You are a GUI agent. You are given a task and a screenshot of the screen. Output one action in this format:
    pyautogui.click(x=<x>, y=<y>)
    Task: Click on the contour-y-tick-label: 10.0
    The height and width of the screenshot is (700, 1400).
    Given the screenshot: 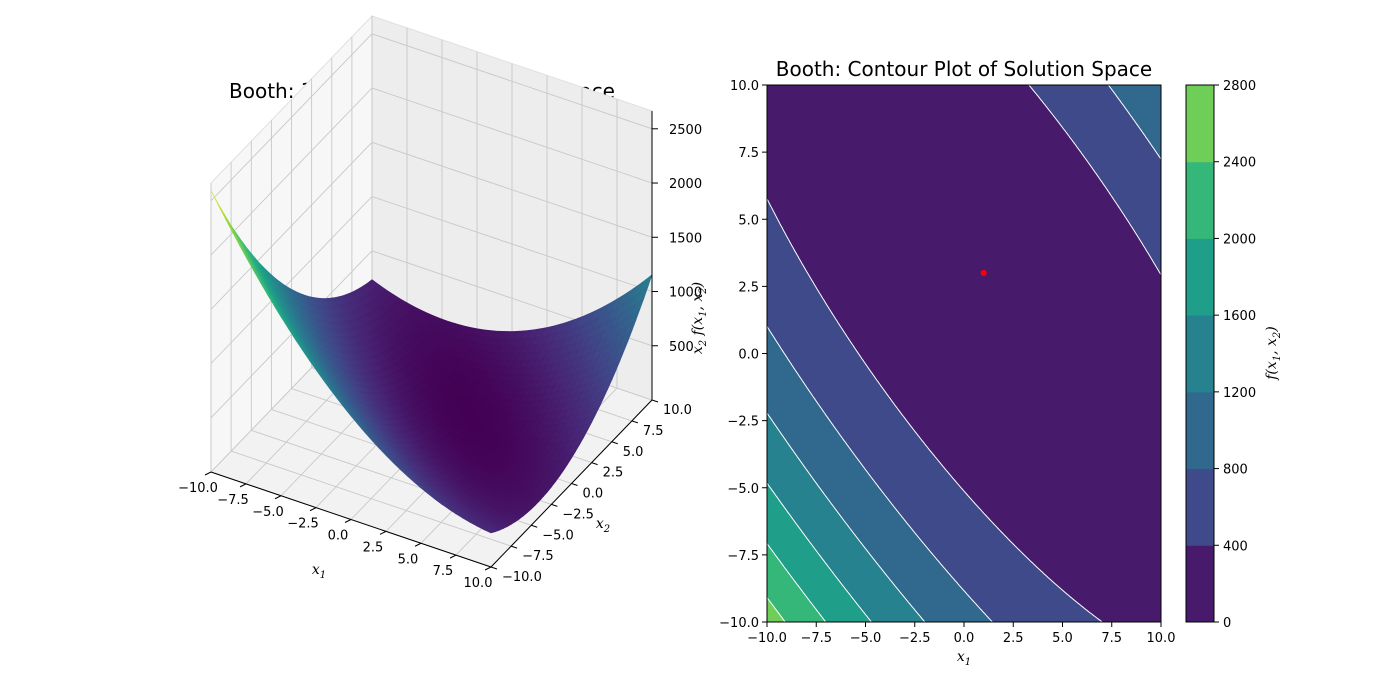 What is the action you would take?
    pyautogui.click(x=744, y=86)
    